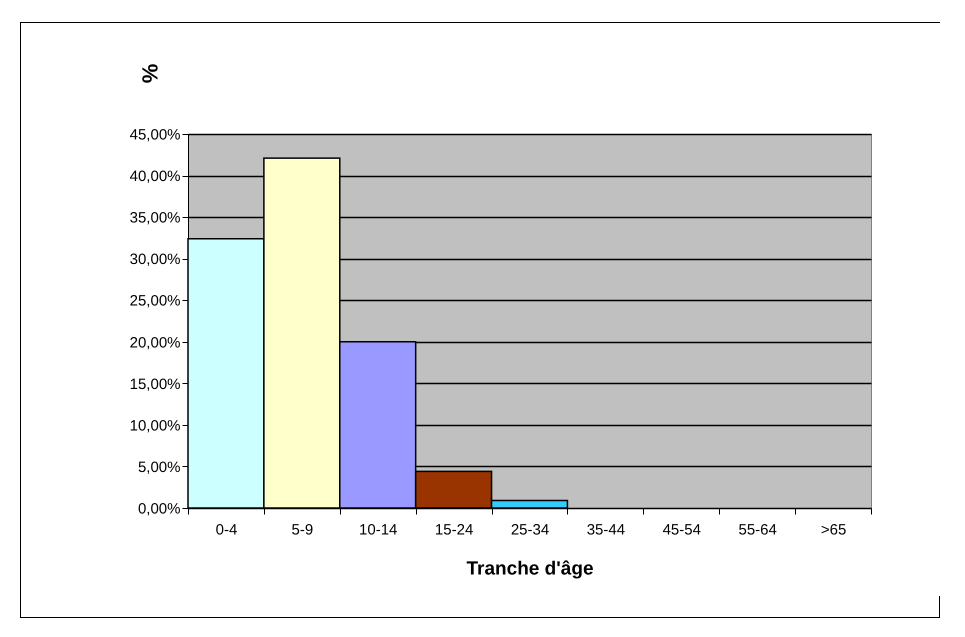 The height and width of the screenshot is (637, 965). I want to click on y-tick-label: 25,00%, so click(155, 301).